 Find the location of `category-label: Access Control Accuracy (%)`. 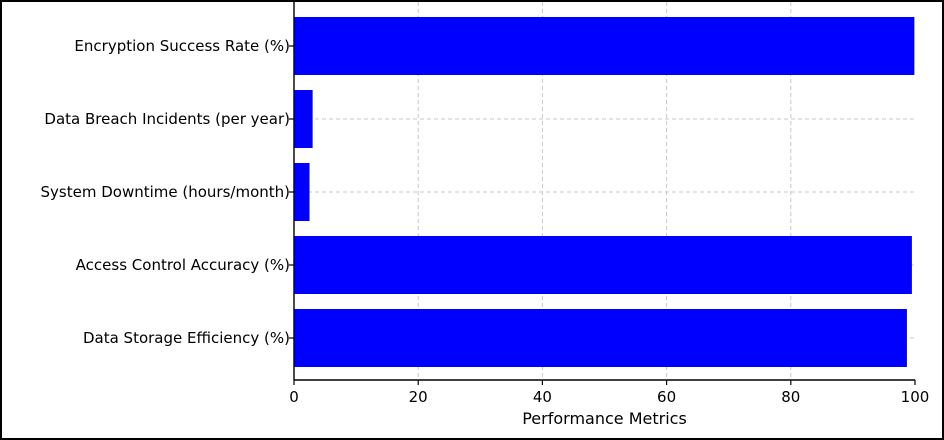

category-label: Access Control Accuracy (%) is located at coordinates (183, 265).